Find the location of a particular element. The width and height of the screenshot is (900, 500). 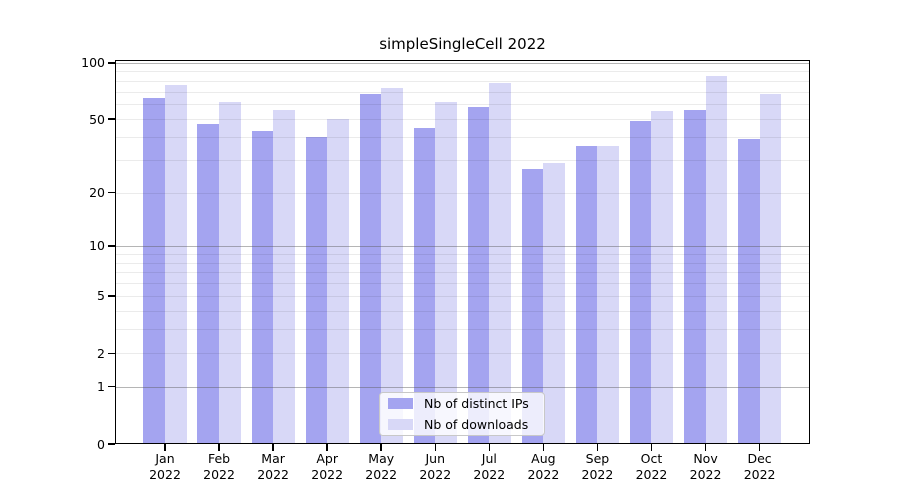

x-tick-month: May is located at coordinates (381, 458).